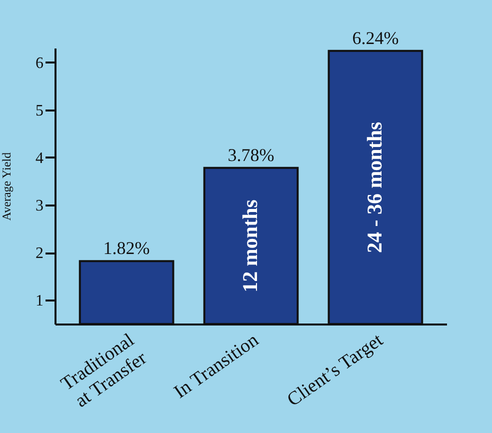  I want to click on data-label: 3.78%, so click(251, 154).